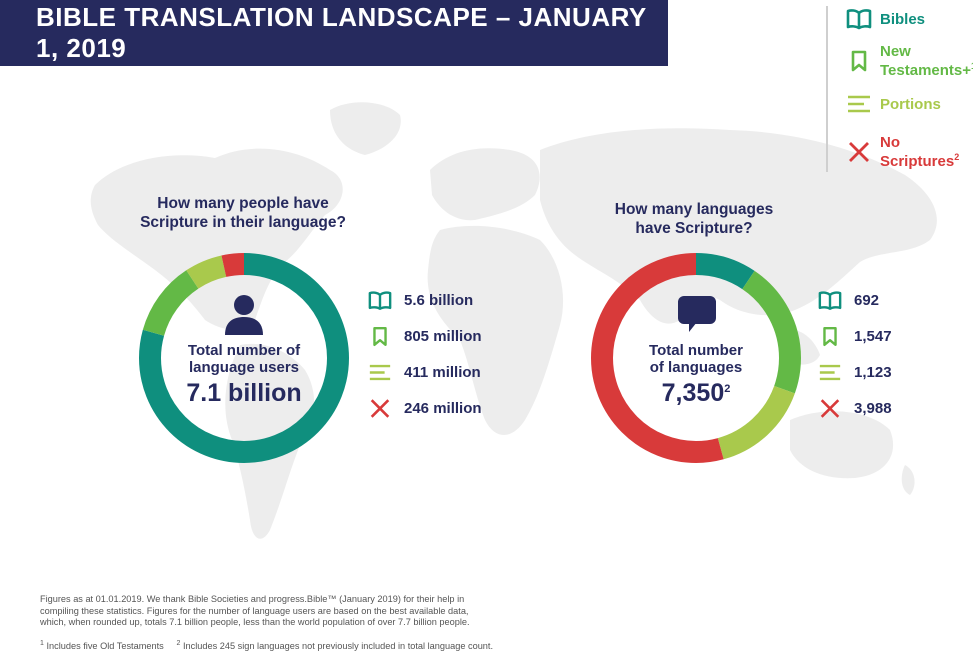  Describe the element at coordinates (694, 228) in the screenshot. I see `chart2-question-line2: have Scripture?` at that location.